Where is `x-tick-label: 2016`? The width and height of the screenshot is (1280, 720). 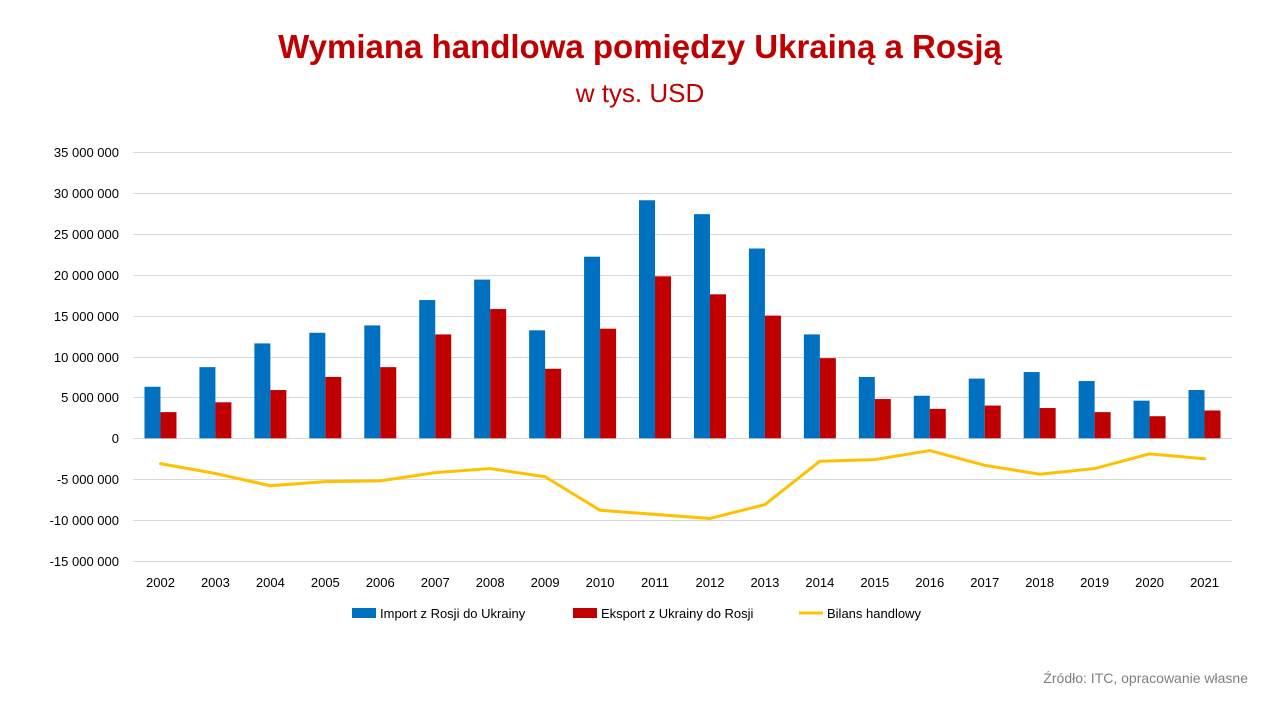 x-tick-label: 2016 is located at coordinates (929, 582).